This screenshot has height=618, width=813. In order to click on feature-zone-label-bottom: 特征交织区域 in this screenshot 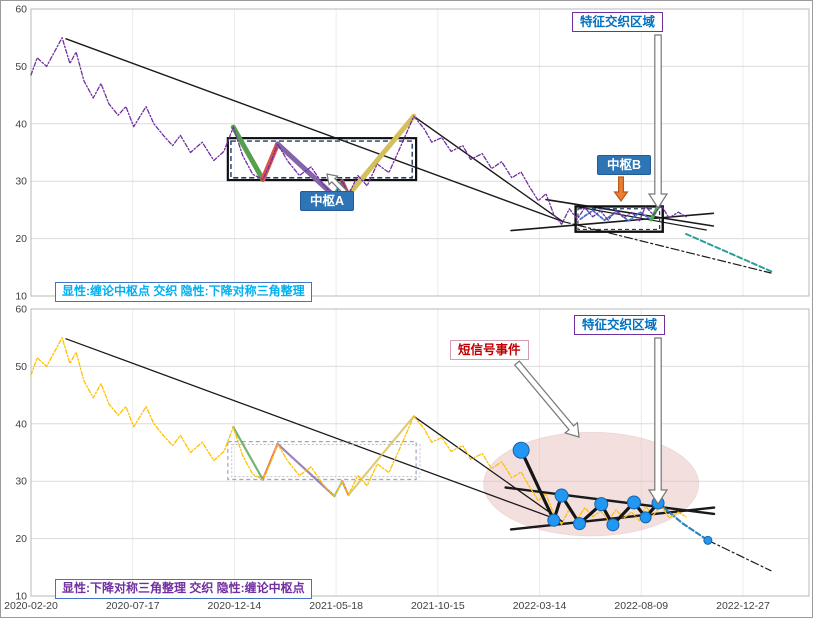, I will do `click(620, 325)`.